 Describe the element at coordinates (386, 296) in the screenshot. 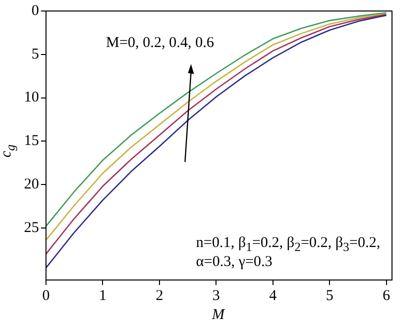

I see `x-tick-label: 6` at that location.